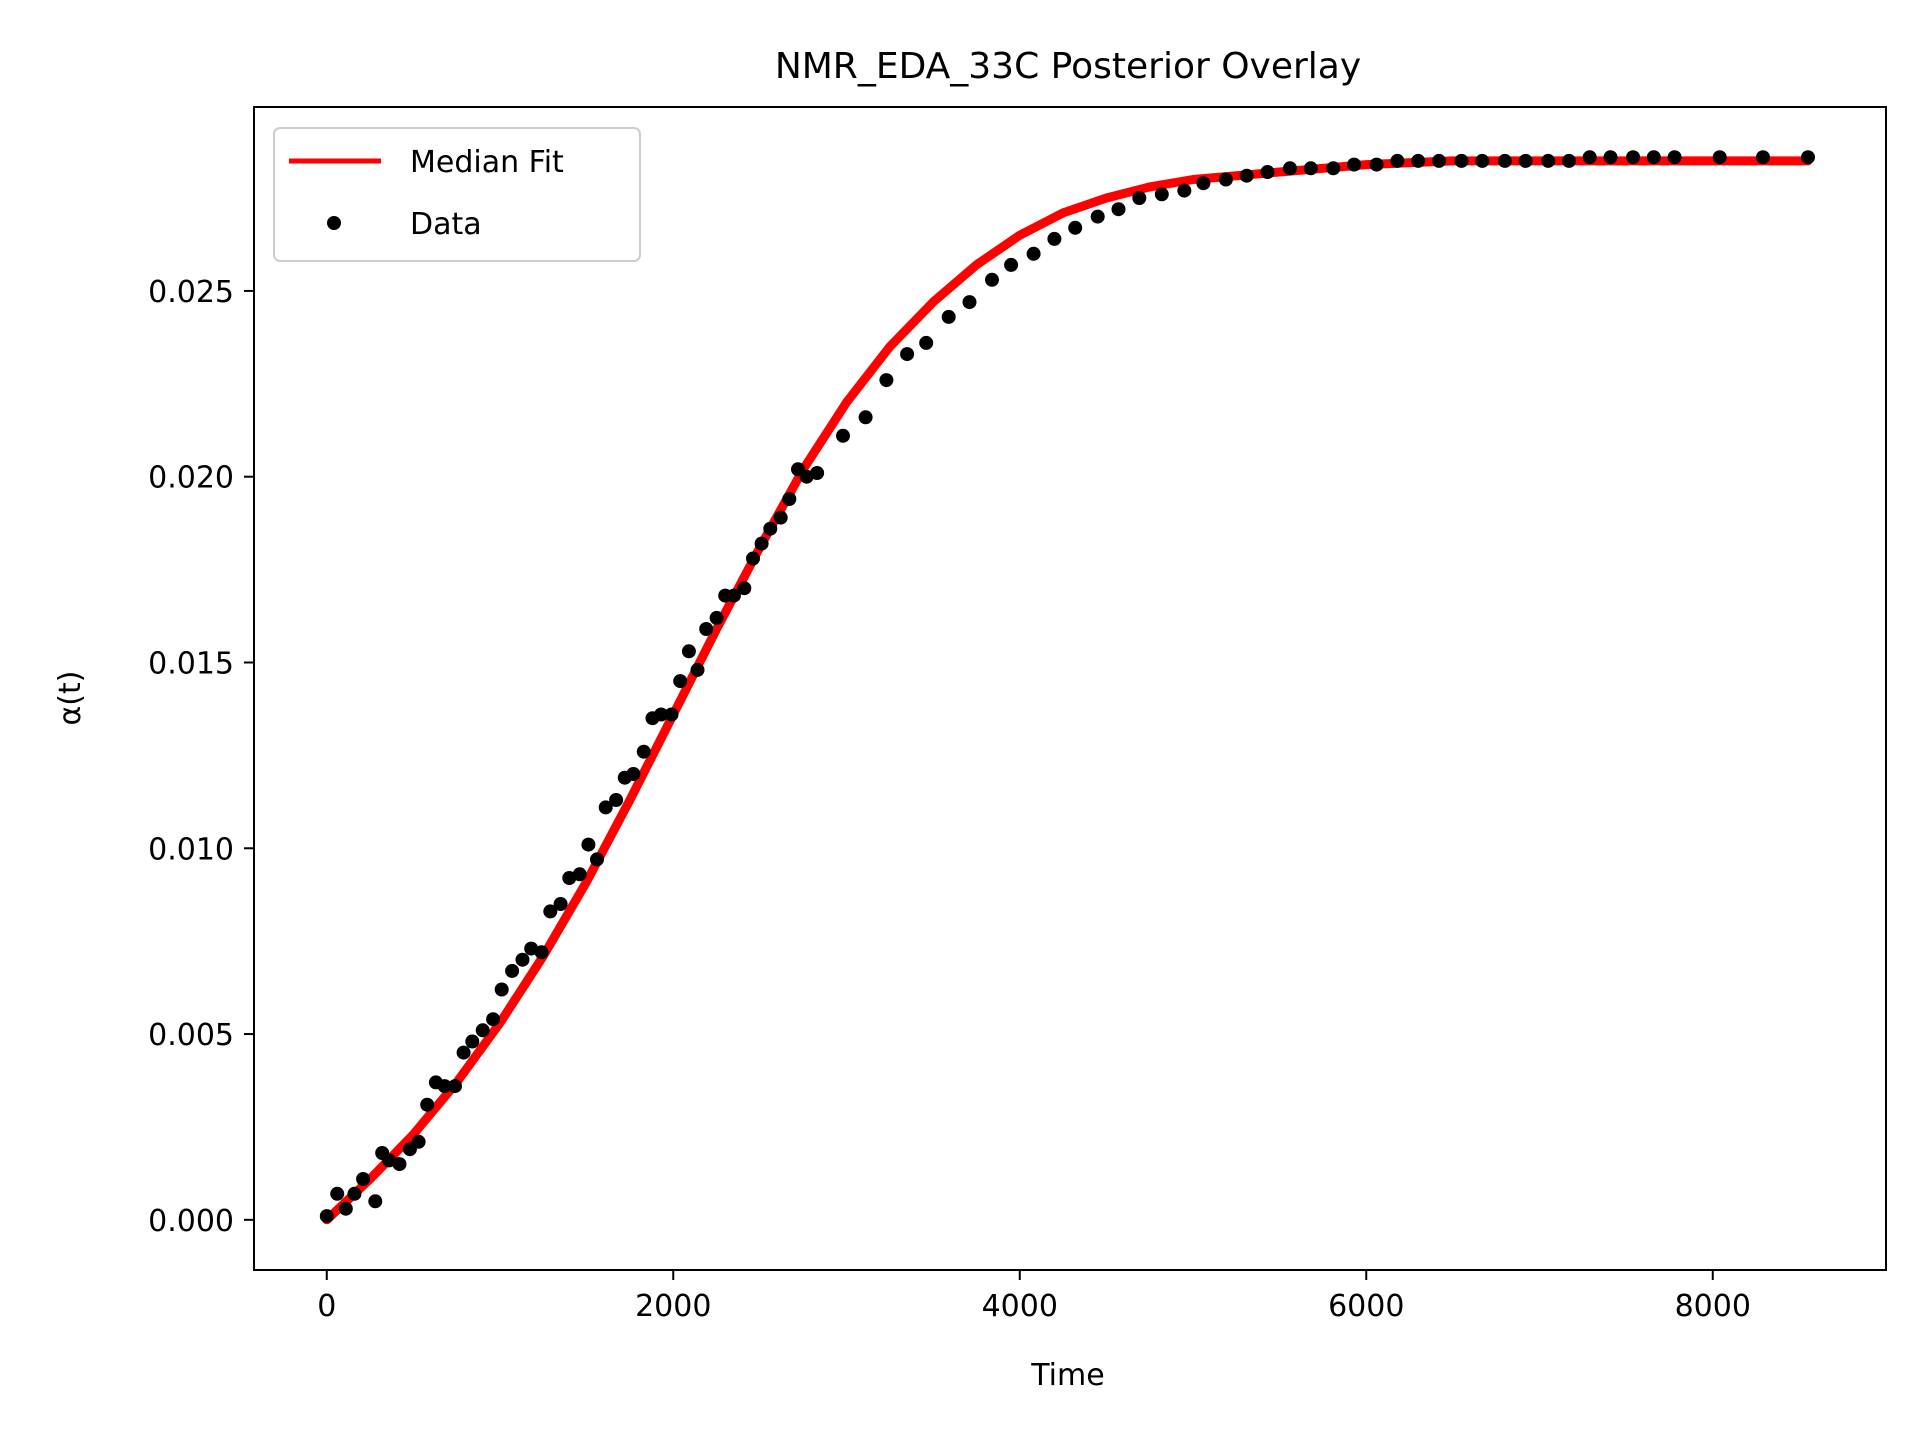 This screenshot has width=1920, height=1440. I want to click on legend-label-data: Data, so click(446, 224).